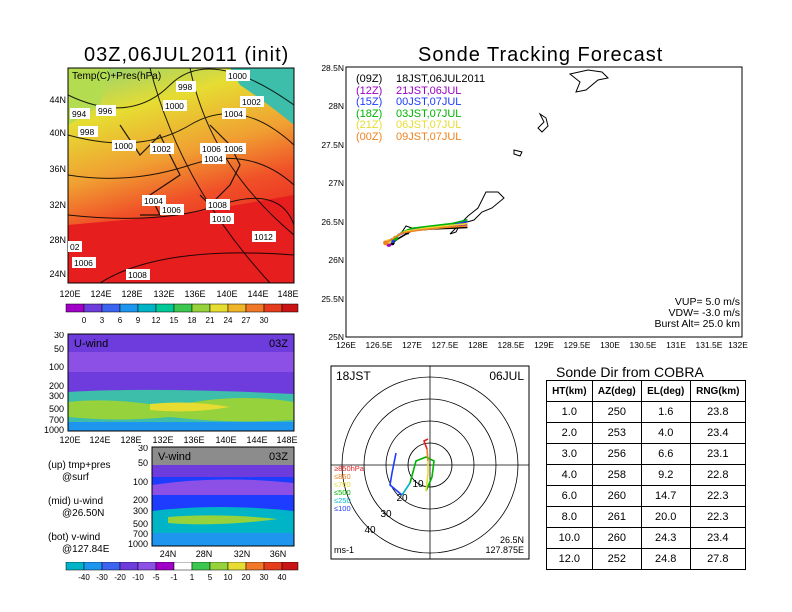 This screenshot has height=612, width=792. What do you see at coordinates (246, 577) in the screenshot?
I see `wind-colorbar-tick: 20` at bounding box center [246, 577].